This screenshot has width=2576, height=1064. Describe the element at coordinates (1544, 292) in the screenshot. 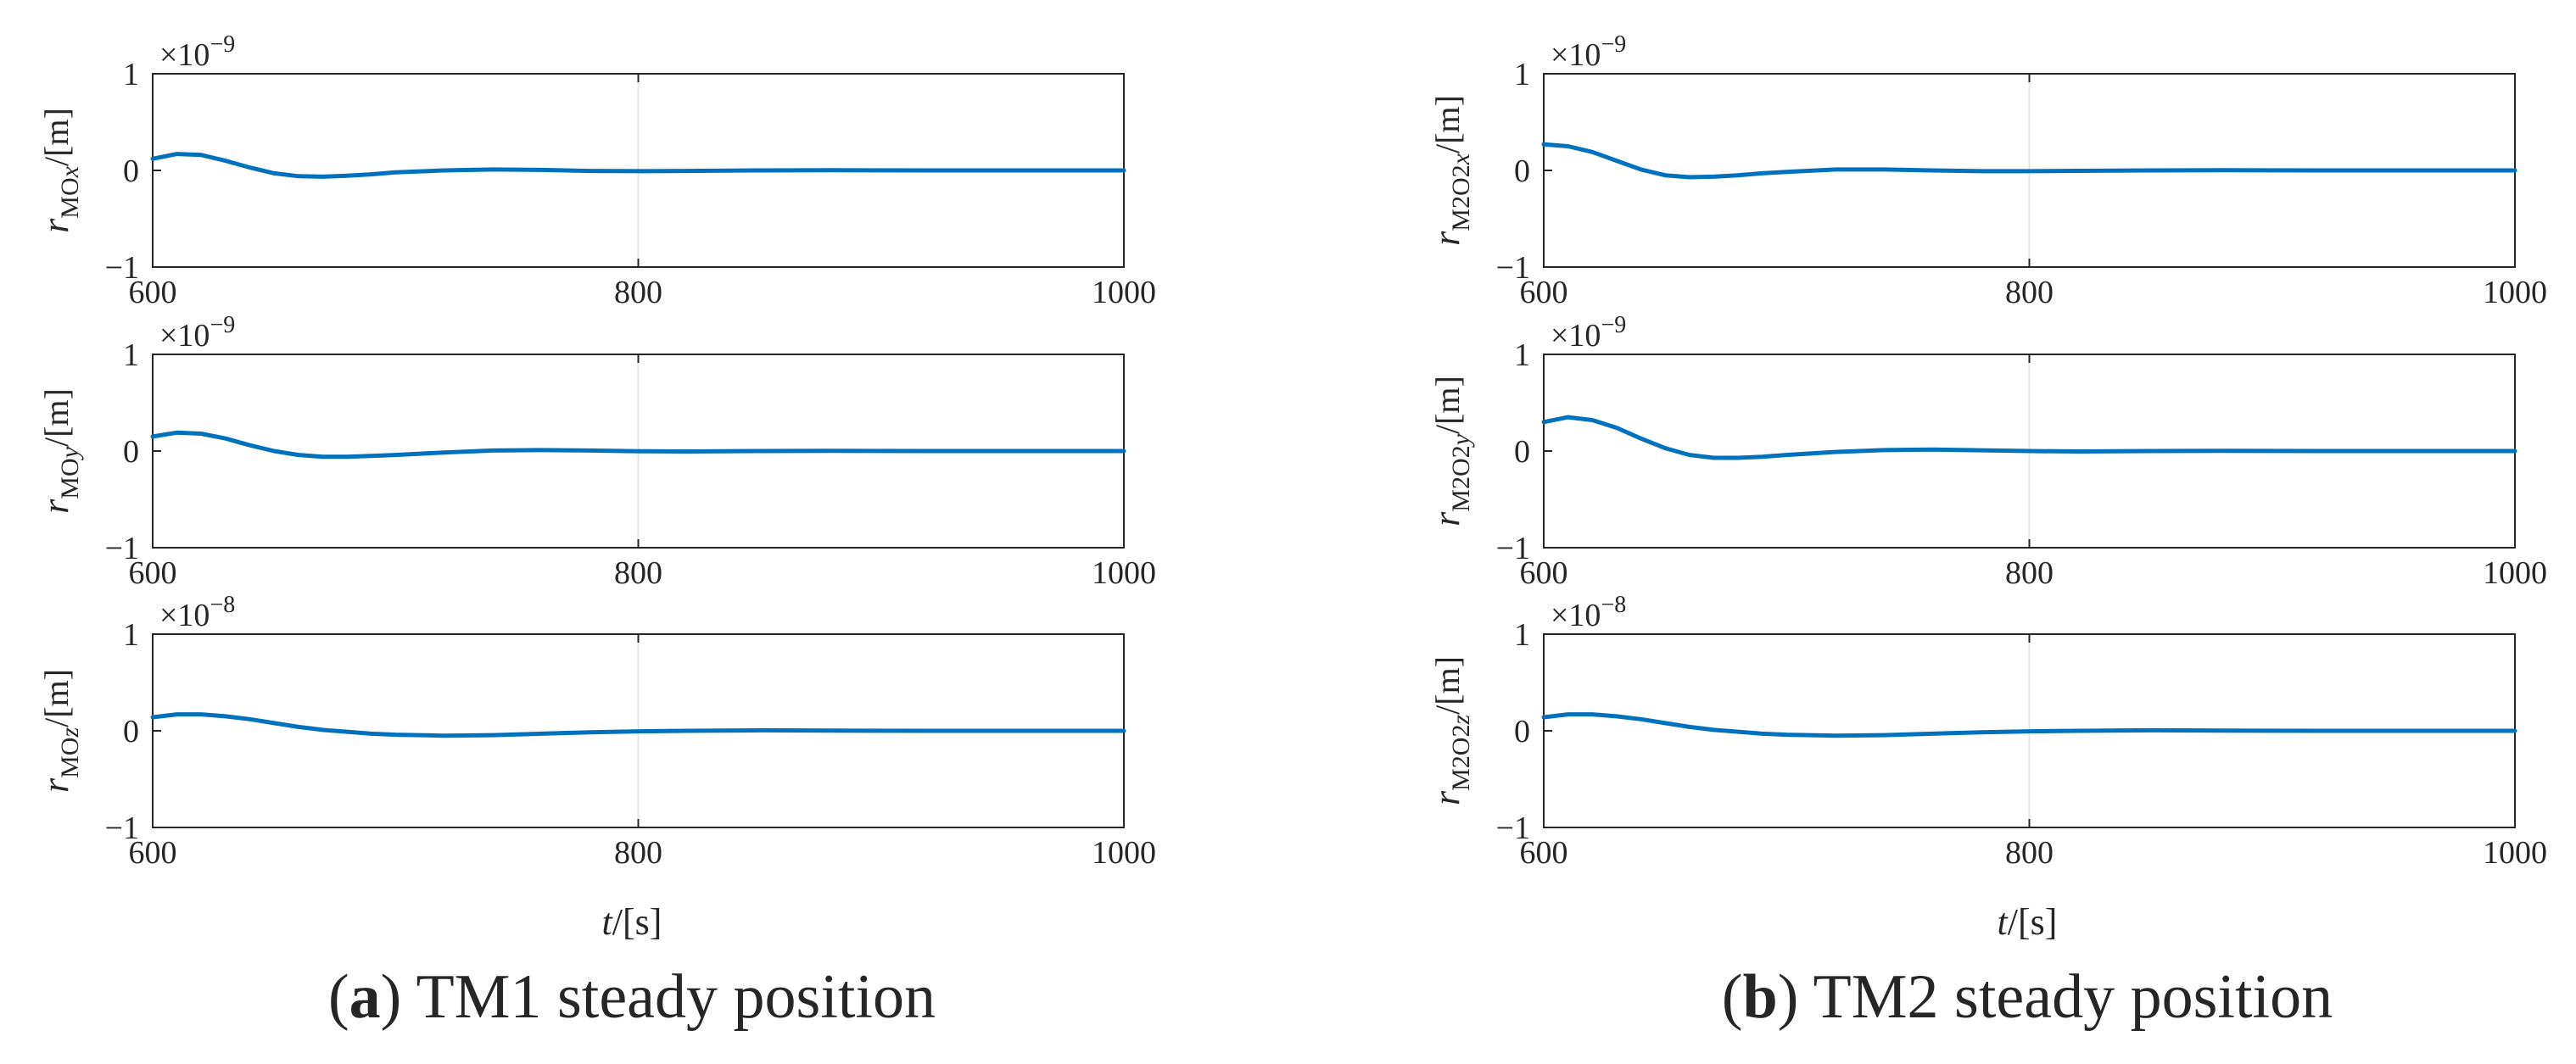

I see `x-tick-label-b1-0: 600` at that location.